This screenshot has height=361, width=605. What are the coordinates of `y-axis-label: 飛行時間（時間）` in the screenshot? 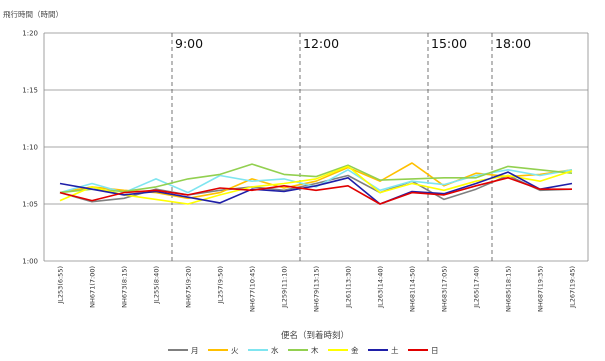 It's located at (33, 14).